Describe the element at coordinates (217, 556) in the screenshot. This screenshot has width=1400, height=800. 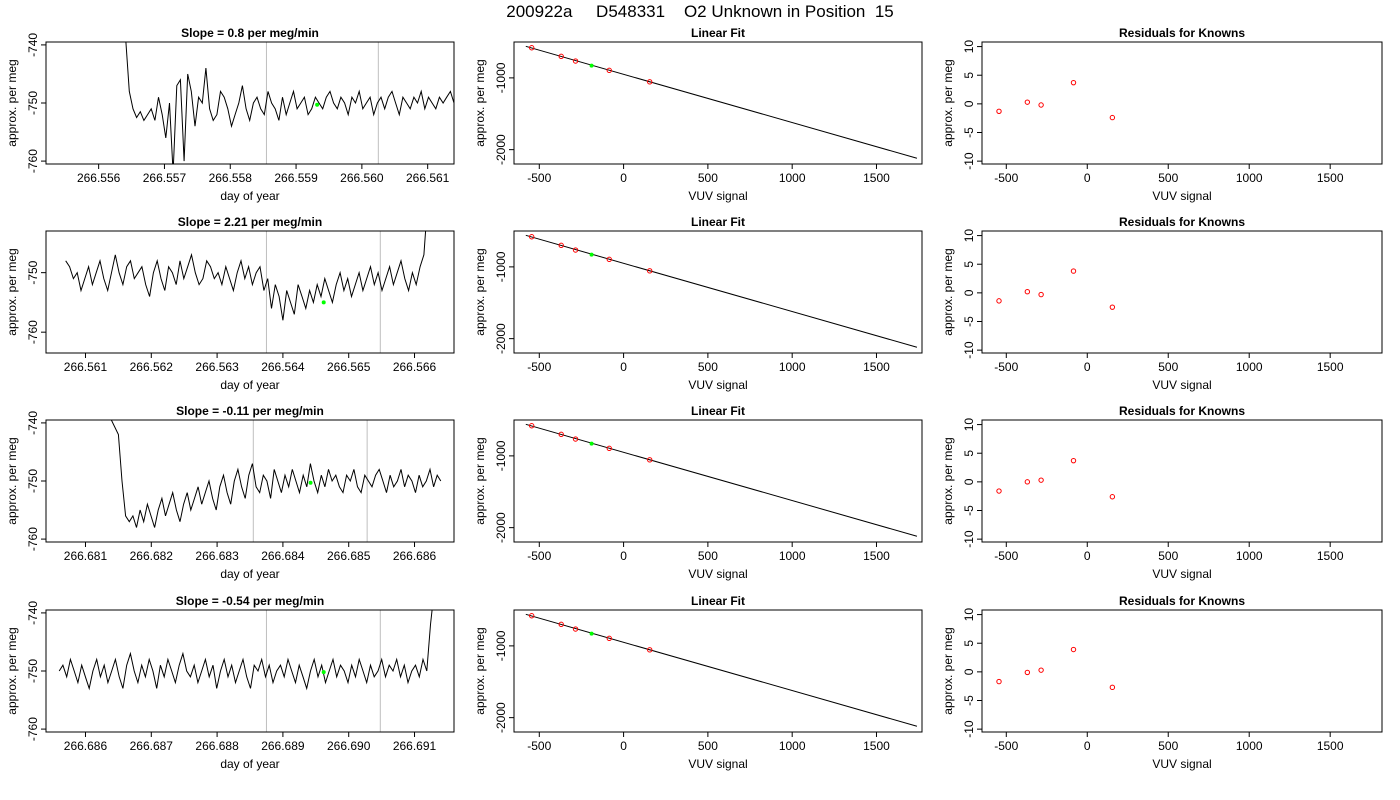
I see `x-tick-label: 266.683` at that location.